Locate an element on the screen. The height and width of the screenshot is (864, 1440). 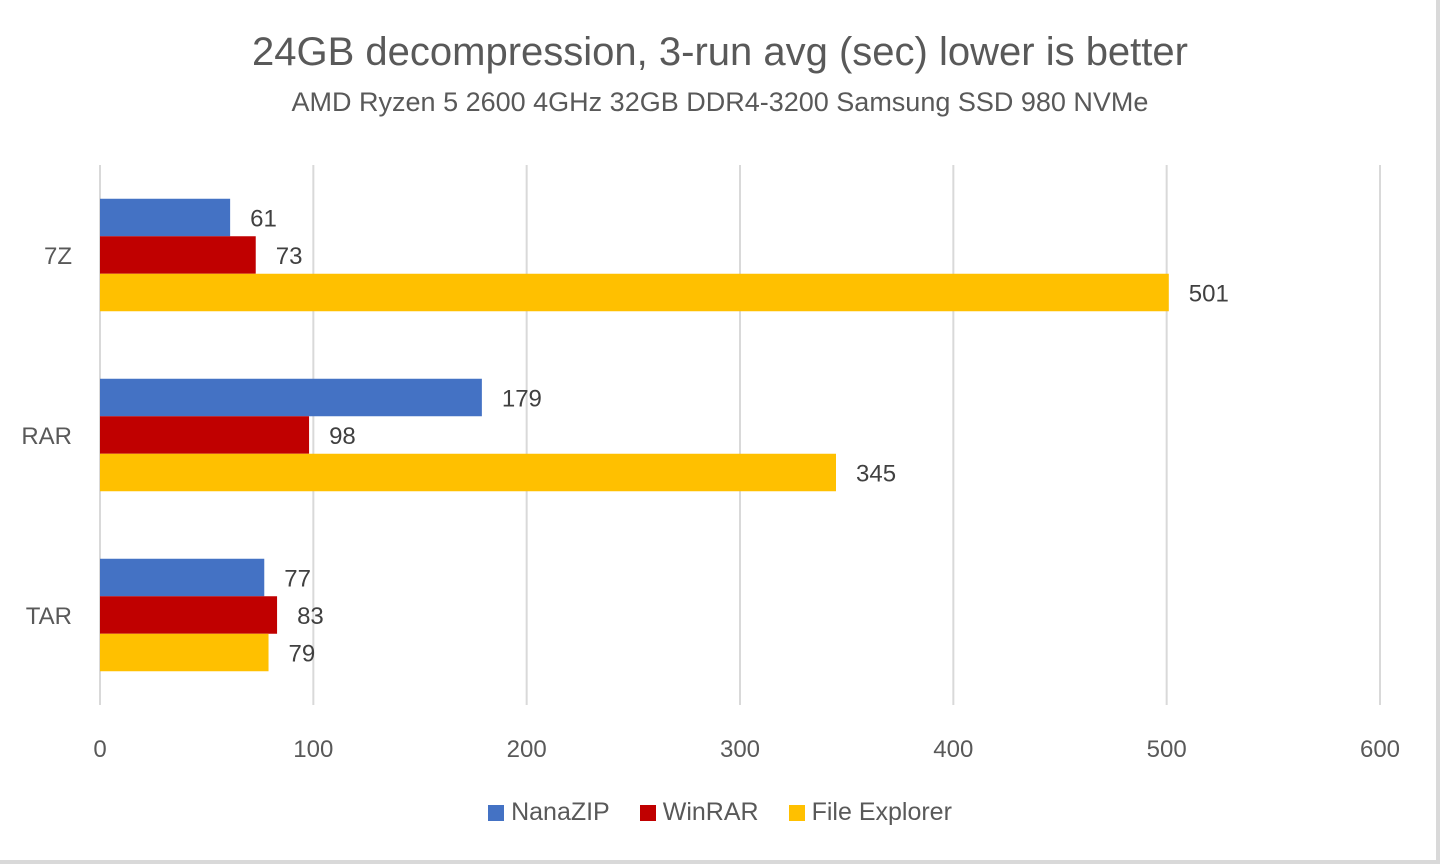
legend-item-nanazip: NanaZIP is located at coordinates (549, 812).